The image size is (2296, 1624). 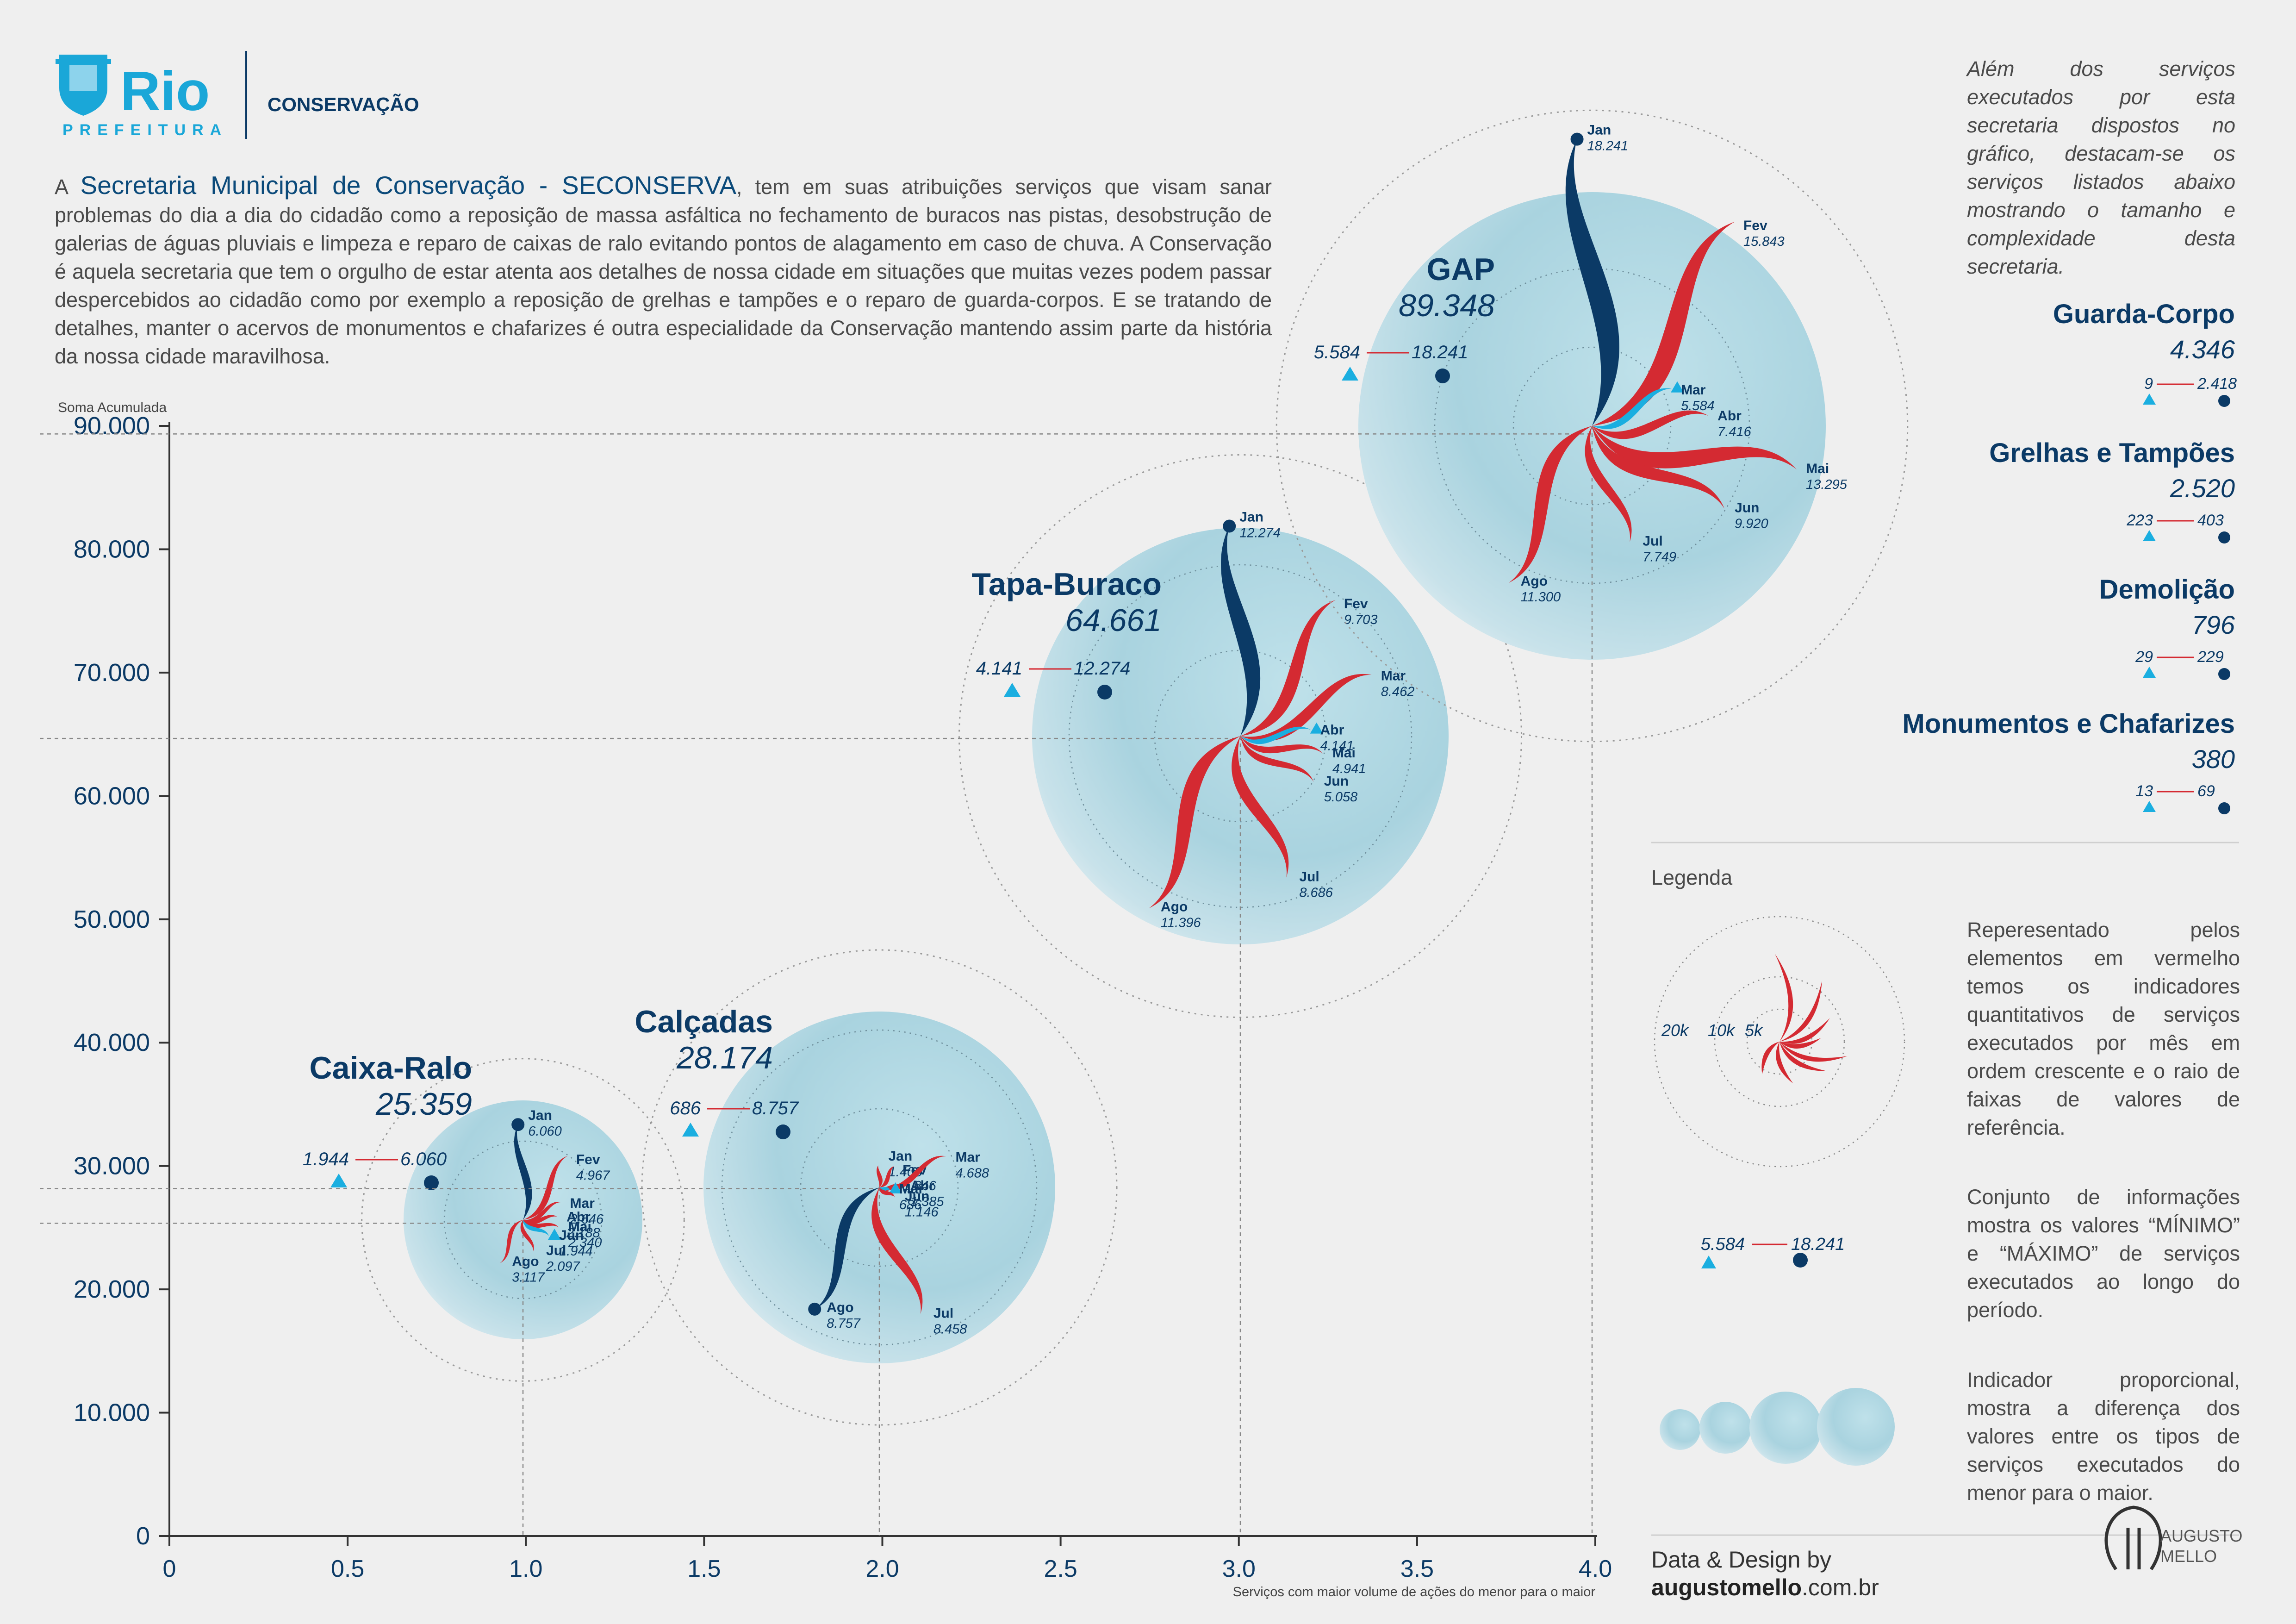 What do you see at coordinates (1440, 352) in the screenshot?
I see `max-label: 18.241` at bounding box center [1440, 352].